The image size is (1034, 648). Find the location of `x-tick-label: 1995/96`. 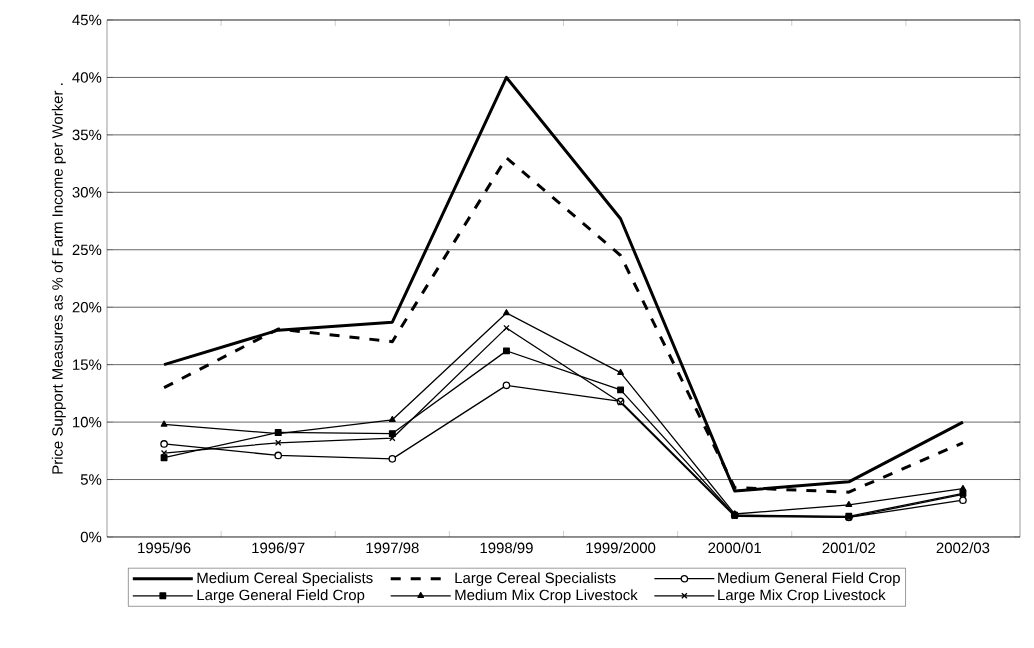

x-tick-label: 1995/96 is located at coordinates (164, 548).